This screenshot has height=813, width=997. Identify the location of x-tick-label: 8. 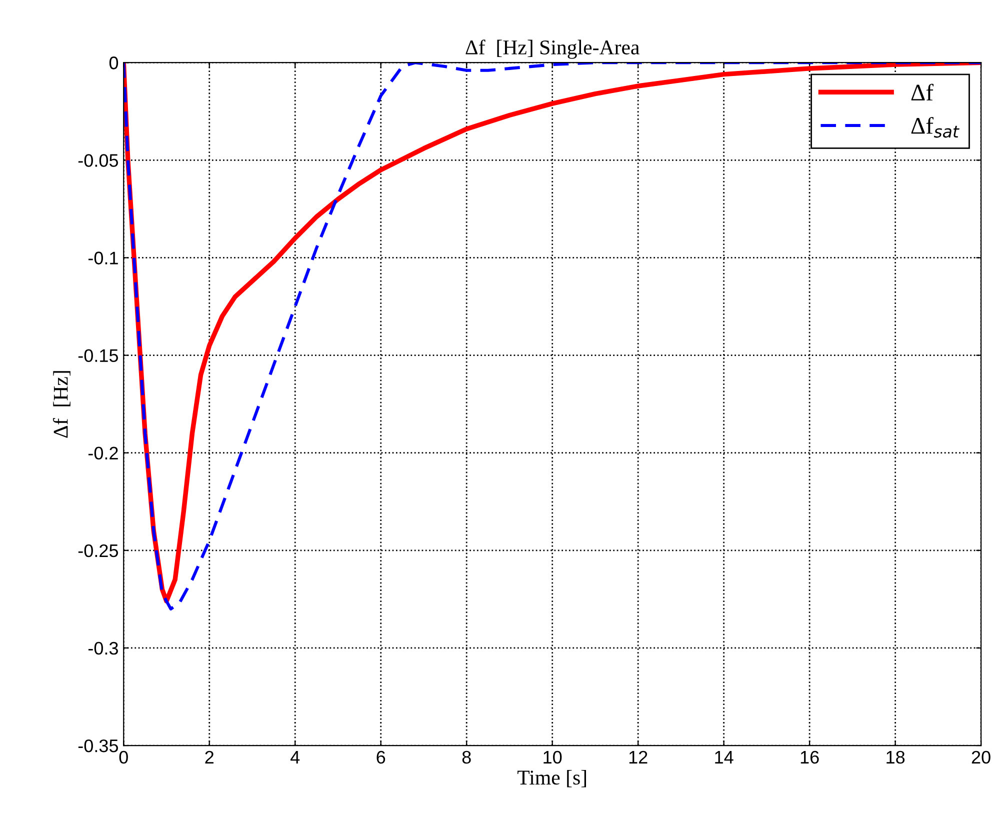
(466, 757).